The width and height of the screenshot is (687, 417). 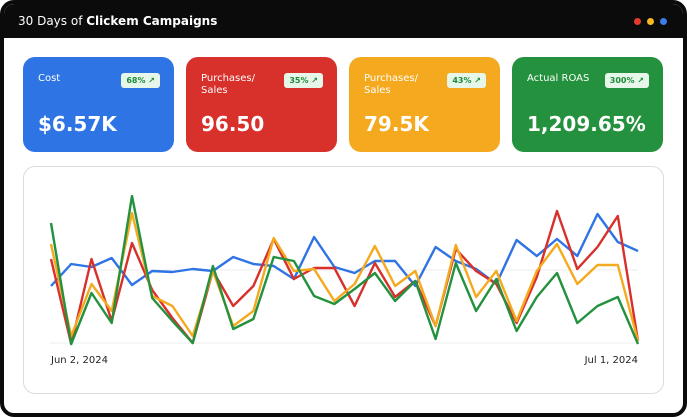 I want to click on card-badge: 43% ↗, so click(x=466, y=80).